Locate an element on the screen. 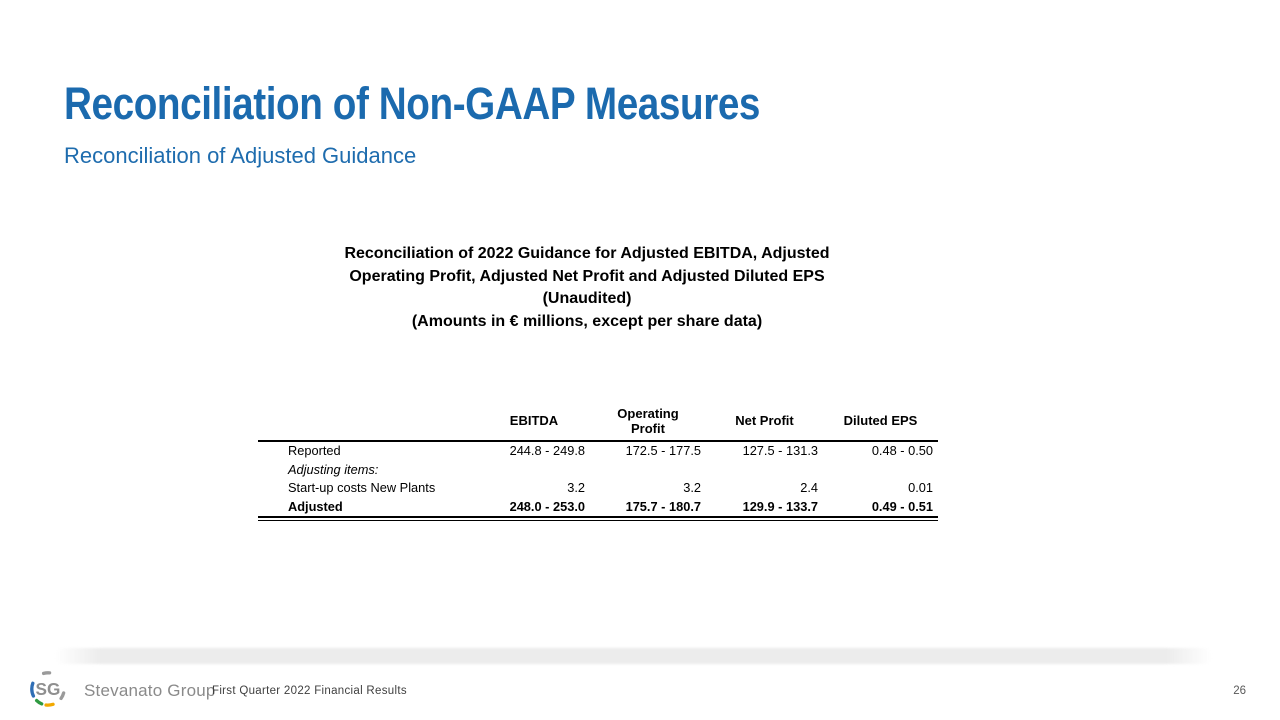 Image resolution: width=1280 pixels, height=720 pixels. row-label: Start-up costs New Plants is located at coordinates (362, 487).